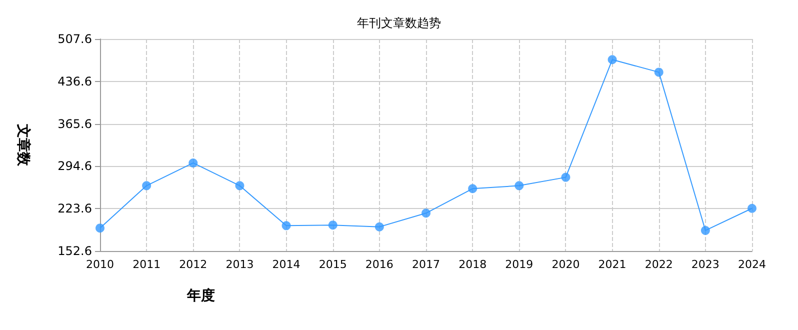  What do you see at coordinates (612, 264) in the screenshot?
I see `x-tick-label: 2021` at bounding box center [612, 264].